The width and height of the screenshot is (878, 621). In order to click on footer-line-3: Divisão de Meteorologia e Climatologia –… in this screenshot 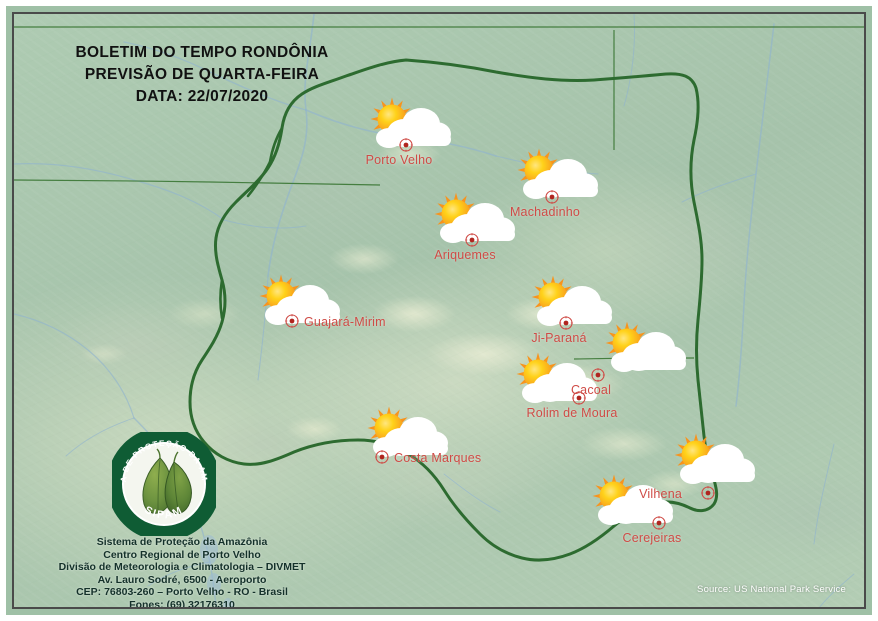, I will do `click(182, 567)`.